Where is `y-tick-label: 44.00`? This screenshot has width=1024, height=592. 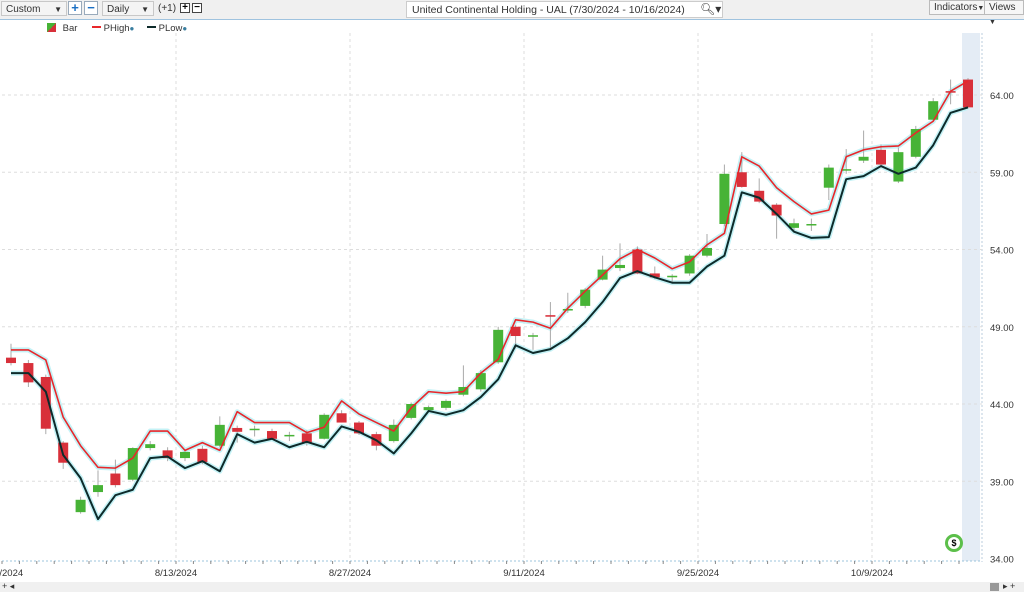
y-tick-label: 44.00 is located at coordinates (1002, 405).